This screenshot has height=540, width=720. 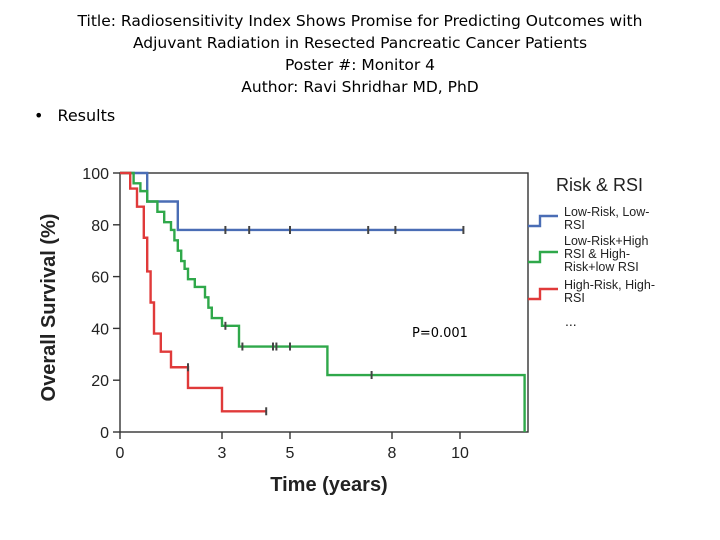 I want to click on p-value-annotation: P=0.001, so click(x=440, y=333).